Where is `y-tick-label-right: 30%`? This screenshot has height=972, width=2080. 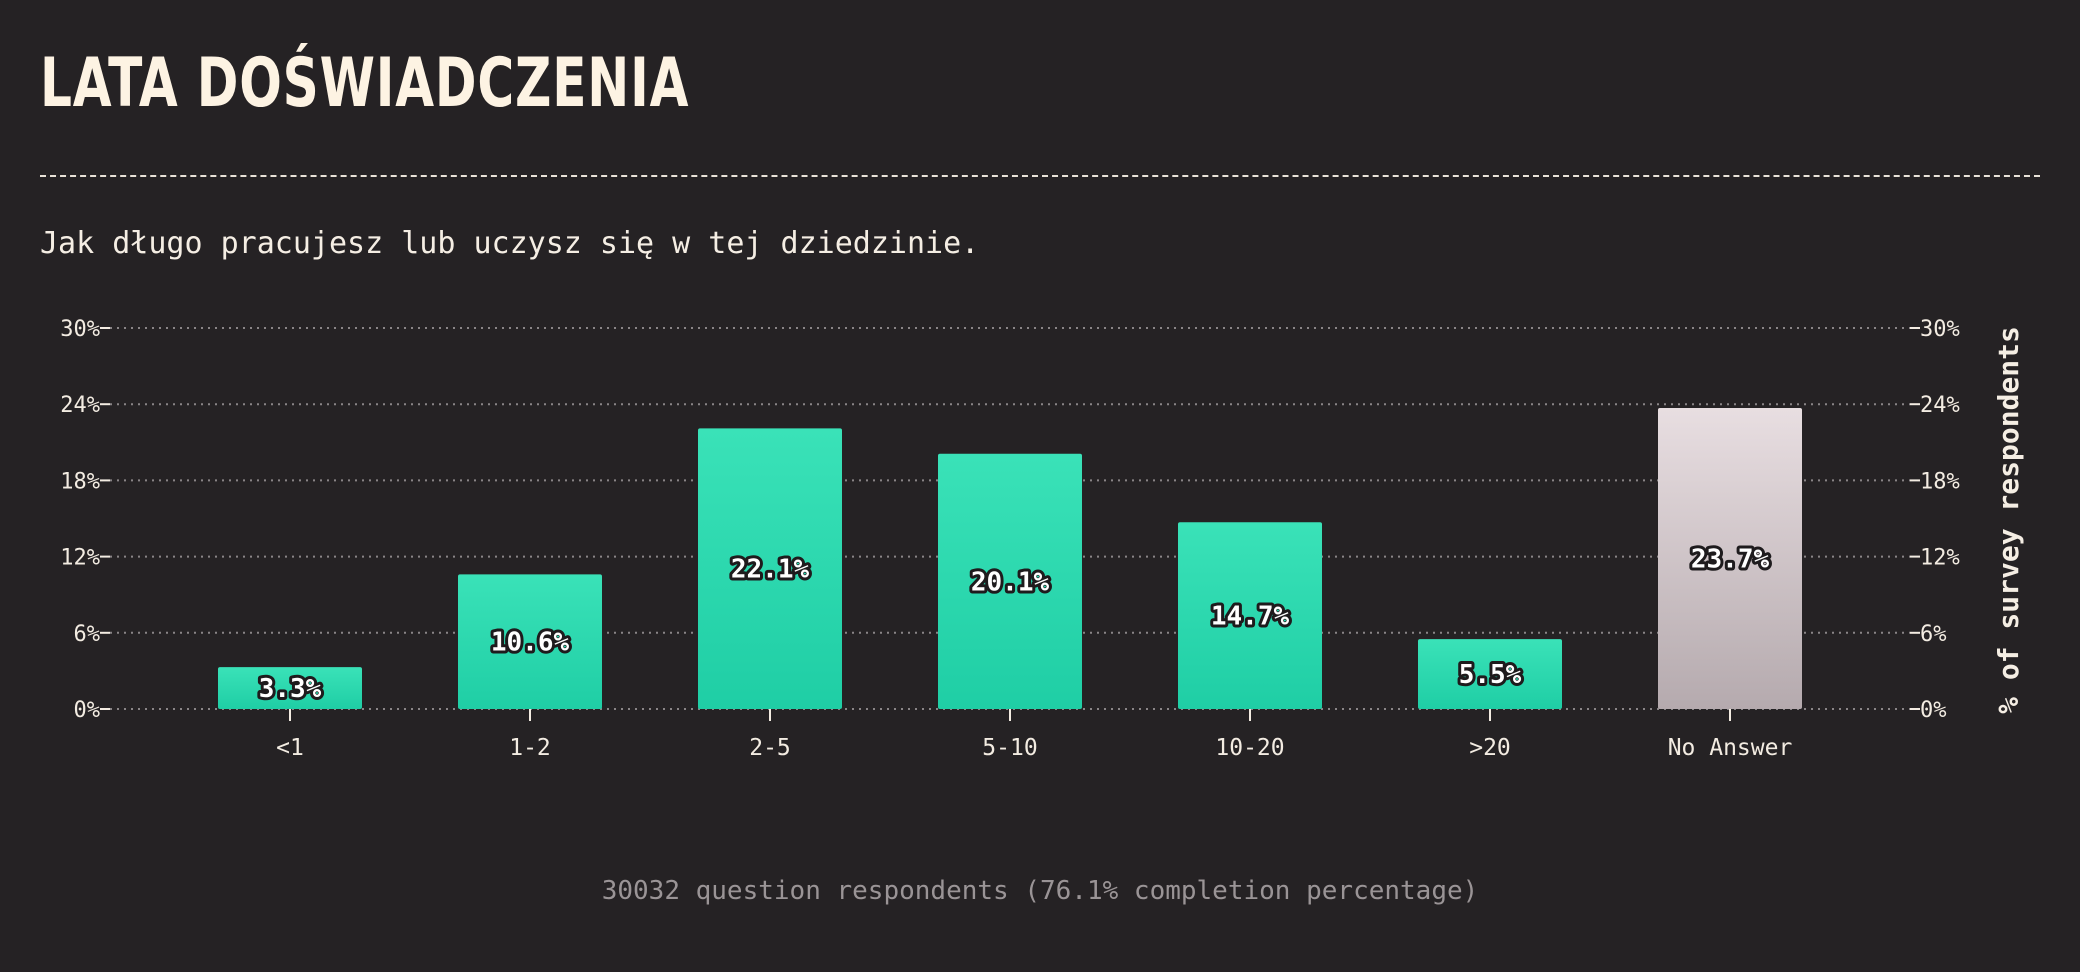
y-tick-label-right: 30% is located at coordinates (1940, 329).